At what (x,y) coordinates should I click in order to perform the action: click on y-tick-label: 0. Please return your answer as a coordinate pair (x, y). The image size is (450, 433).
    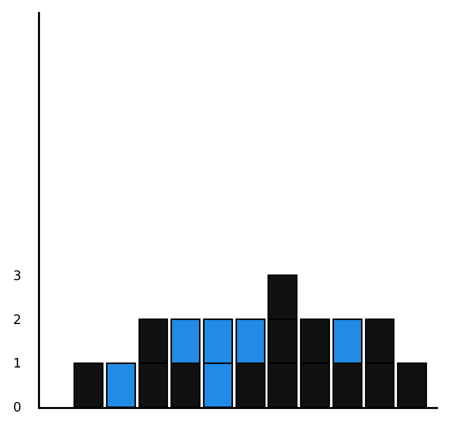
    Looking at the image, I should click on (17, 408).